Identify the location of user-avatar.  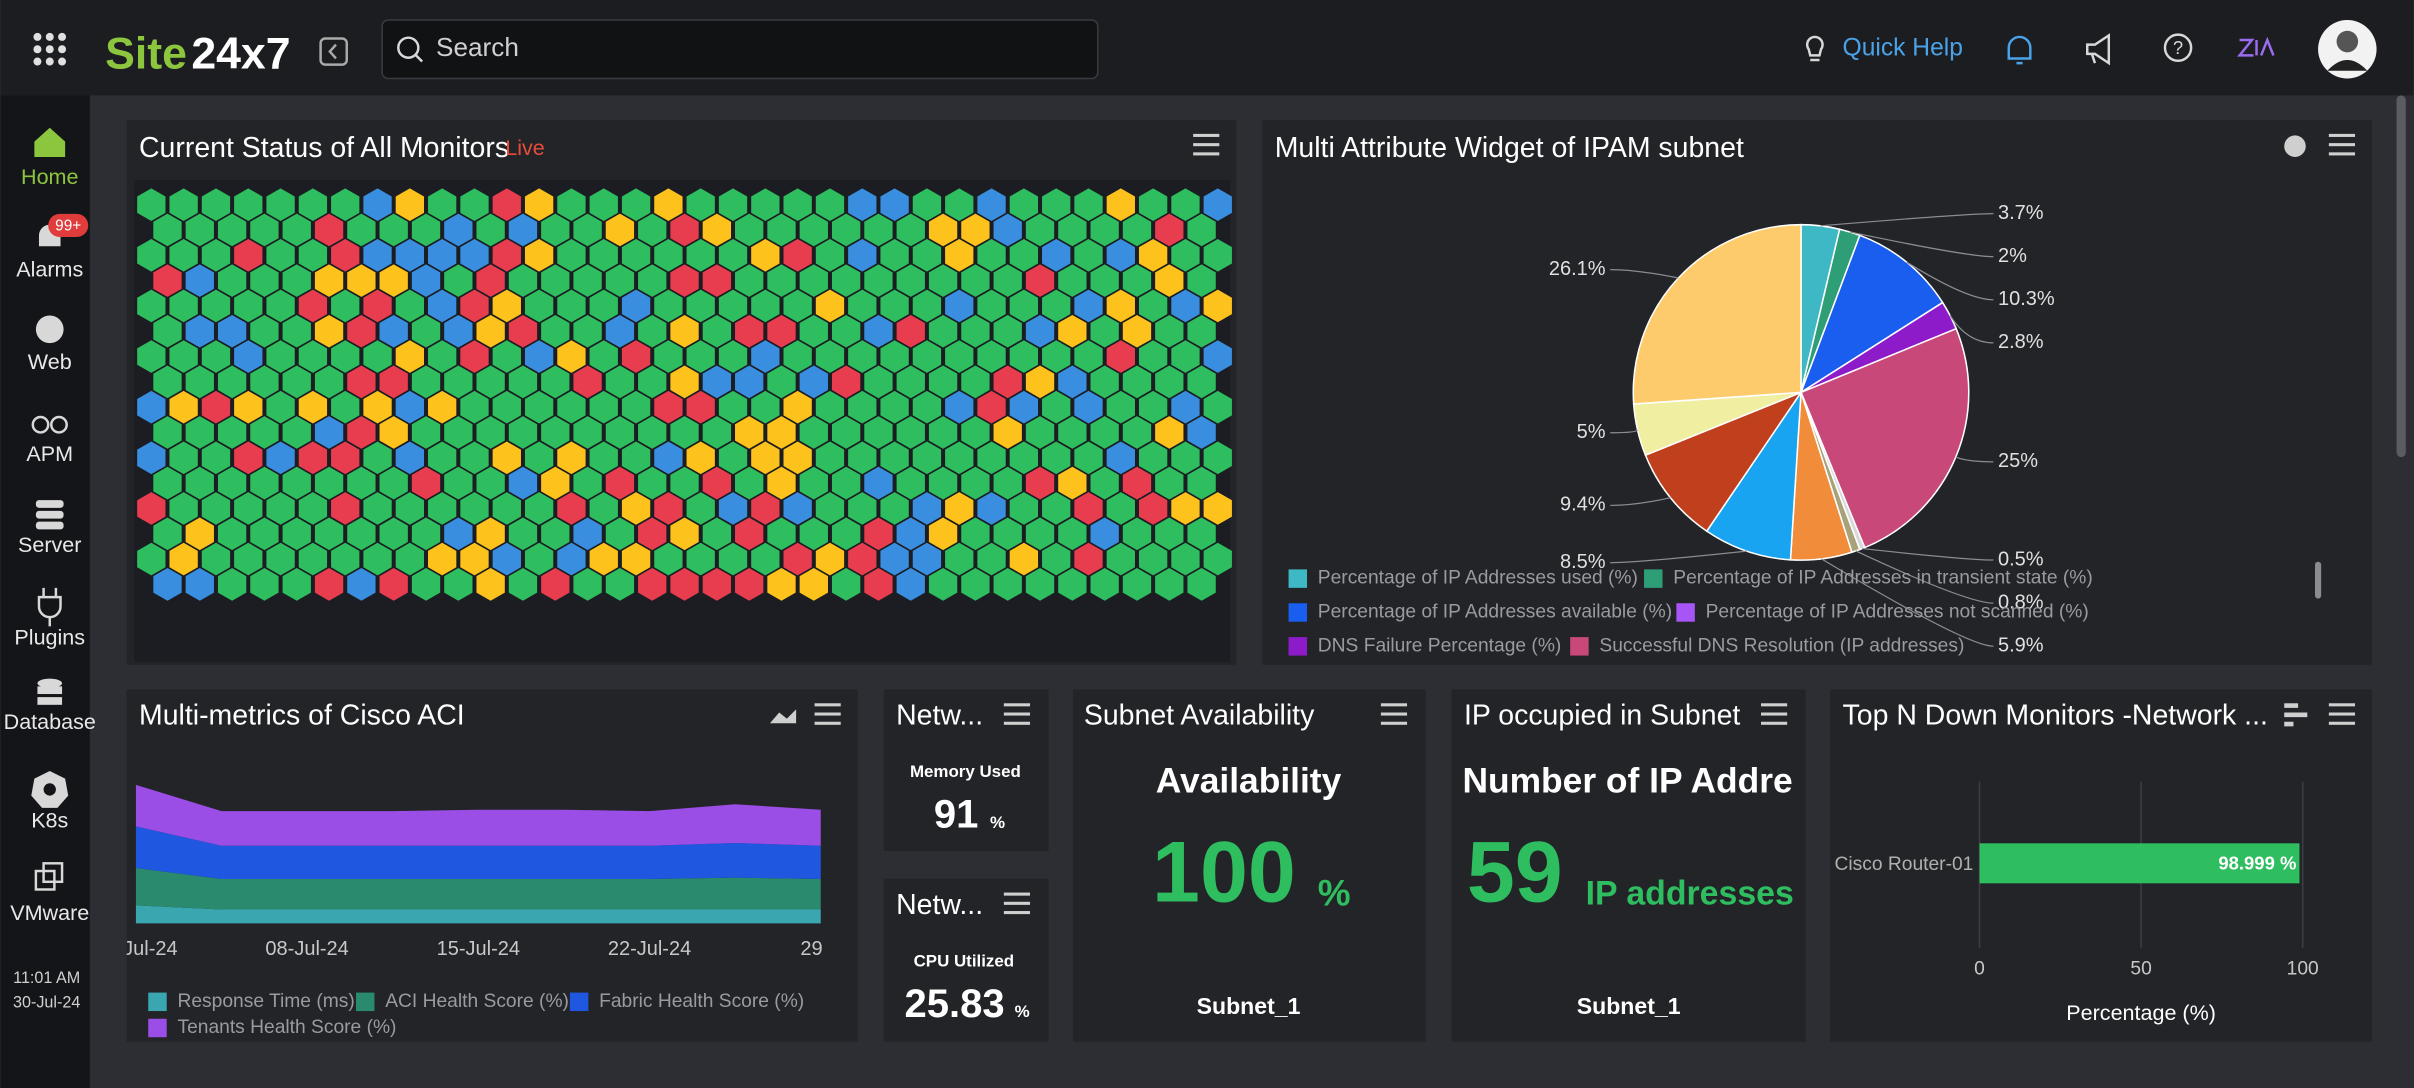
(2347, 49).